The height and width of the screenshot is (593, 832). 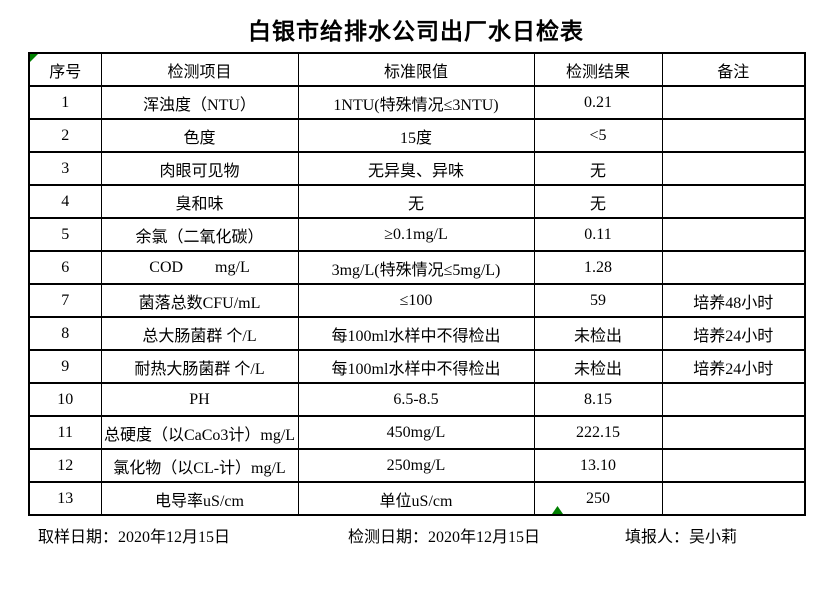 I want to click on cell-result: 222.15, so click(x=598, y=432).